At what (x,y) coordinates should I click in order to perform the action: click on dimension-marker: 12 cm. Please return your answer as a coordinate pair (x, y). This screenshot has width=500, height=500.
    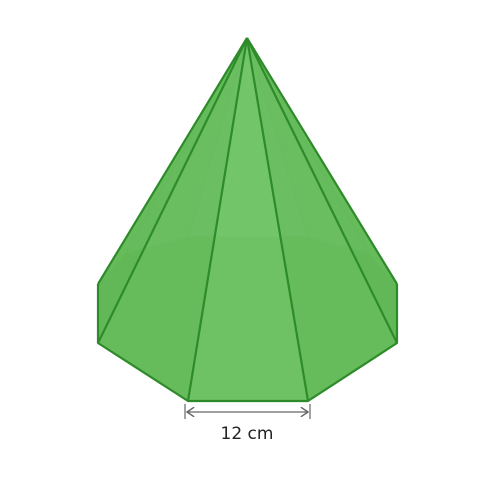
    Looking at the image, I should click on (247, 424).